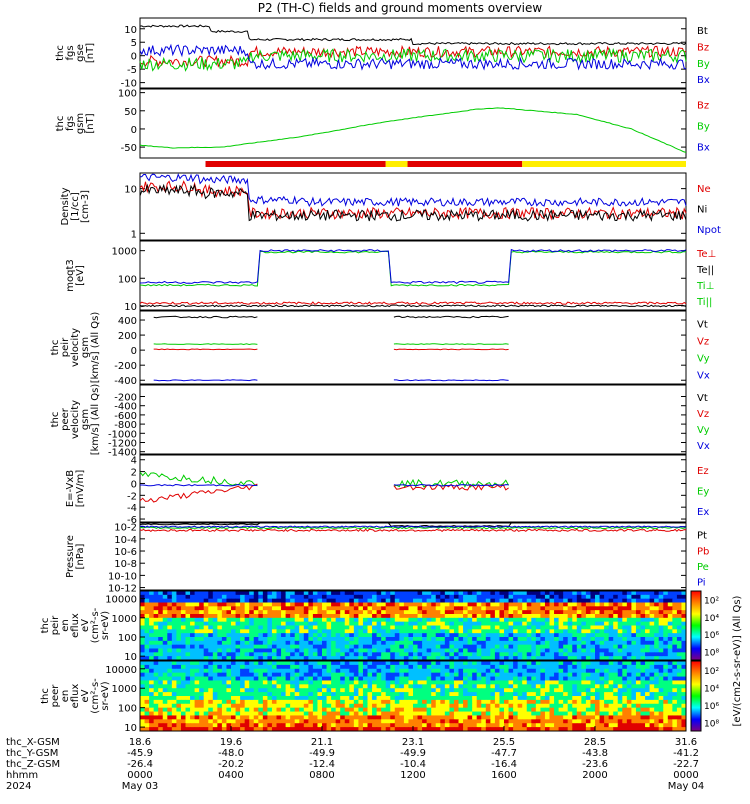  I want to click on y-tick-label: 10-12, so click(122, 589).